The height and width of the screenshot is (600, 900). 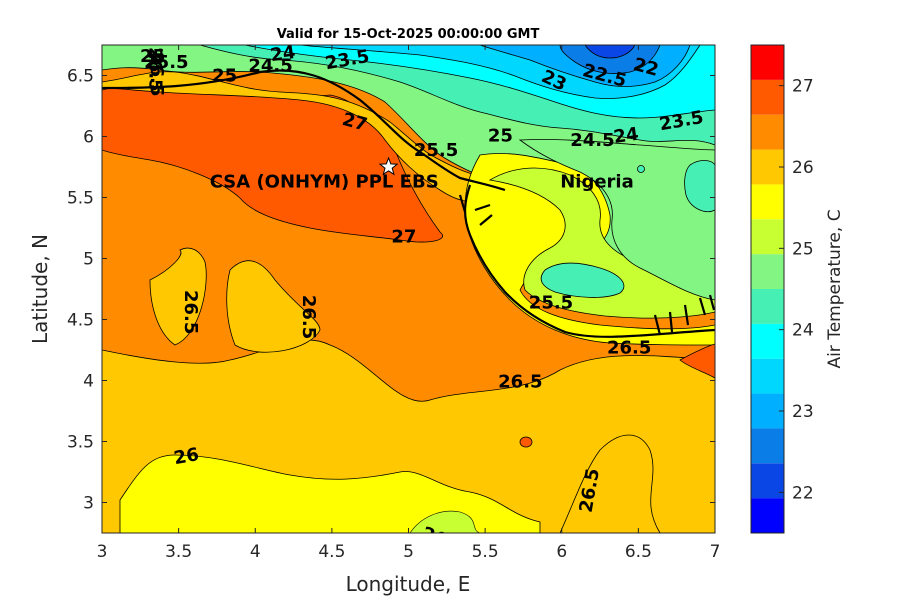 What do you see at coordinates (408, 584) in the screenshot?
I see `x-axis-label: Longitude, E` at bounding box center [408, 584].